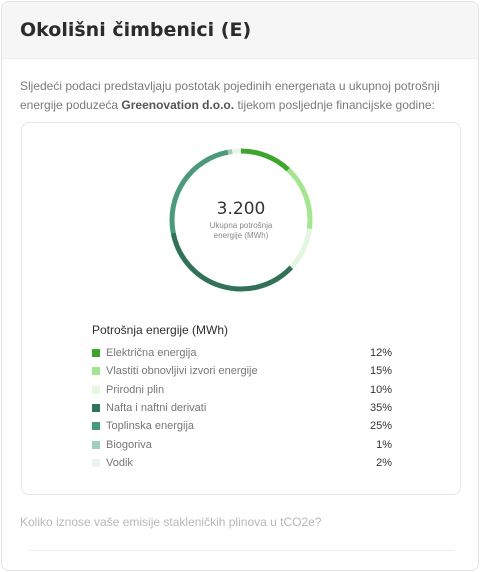 Image resolution: width=480 pixels, height=572 pixels. Describe the element at coordinates (380, 353) in the screenshot. I see `legend-value: 12%` at that location.